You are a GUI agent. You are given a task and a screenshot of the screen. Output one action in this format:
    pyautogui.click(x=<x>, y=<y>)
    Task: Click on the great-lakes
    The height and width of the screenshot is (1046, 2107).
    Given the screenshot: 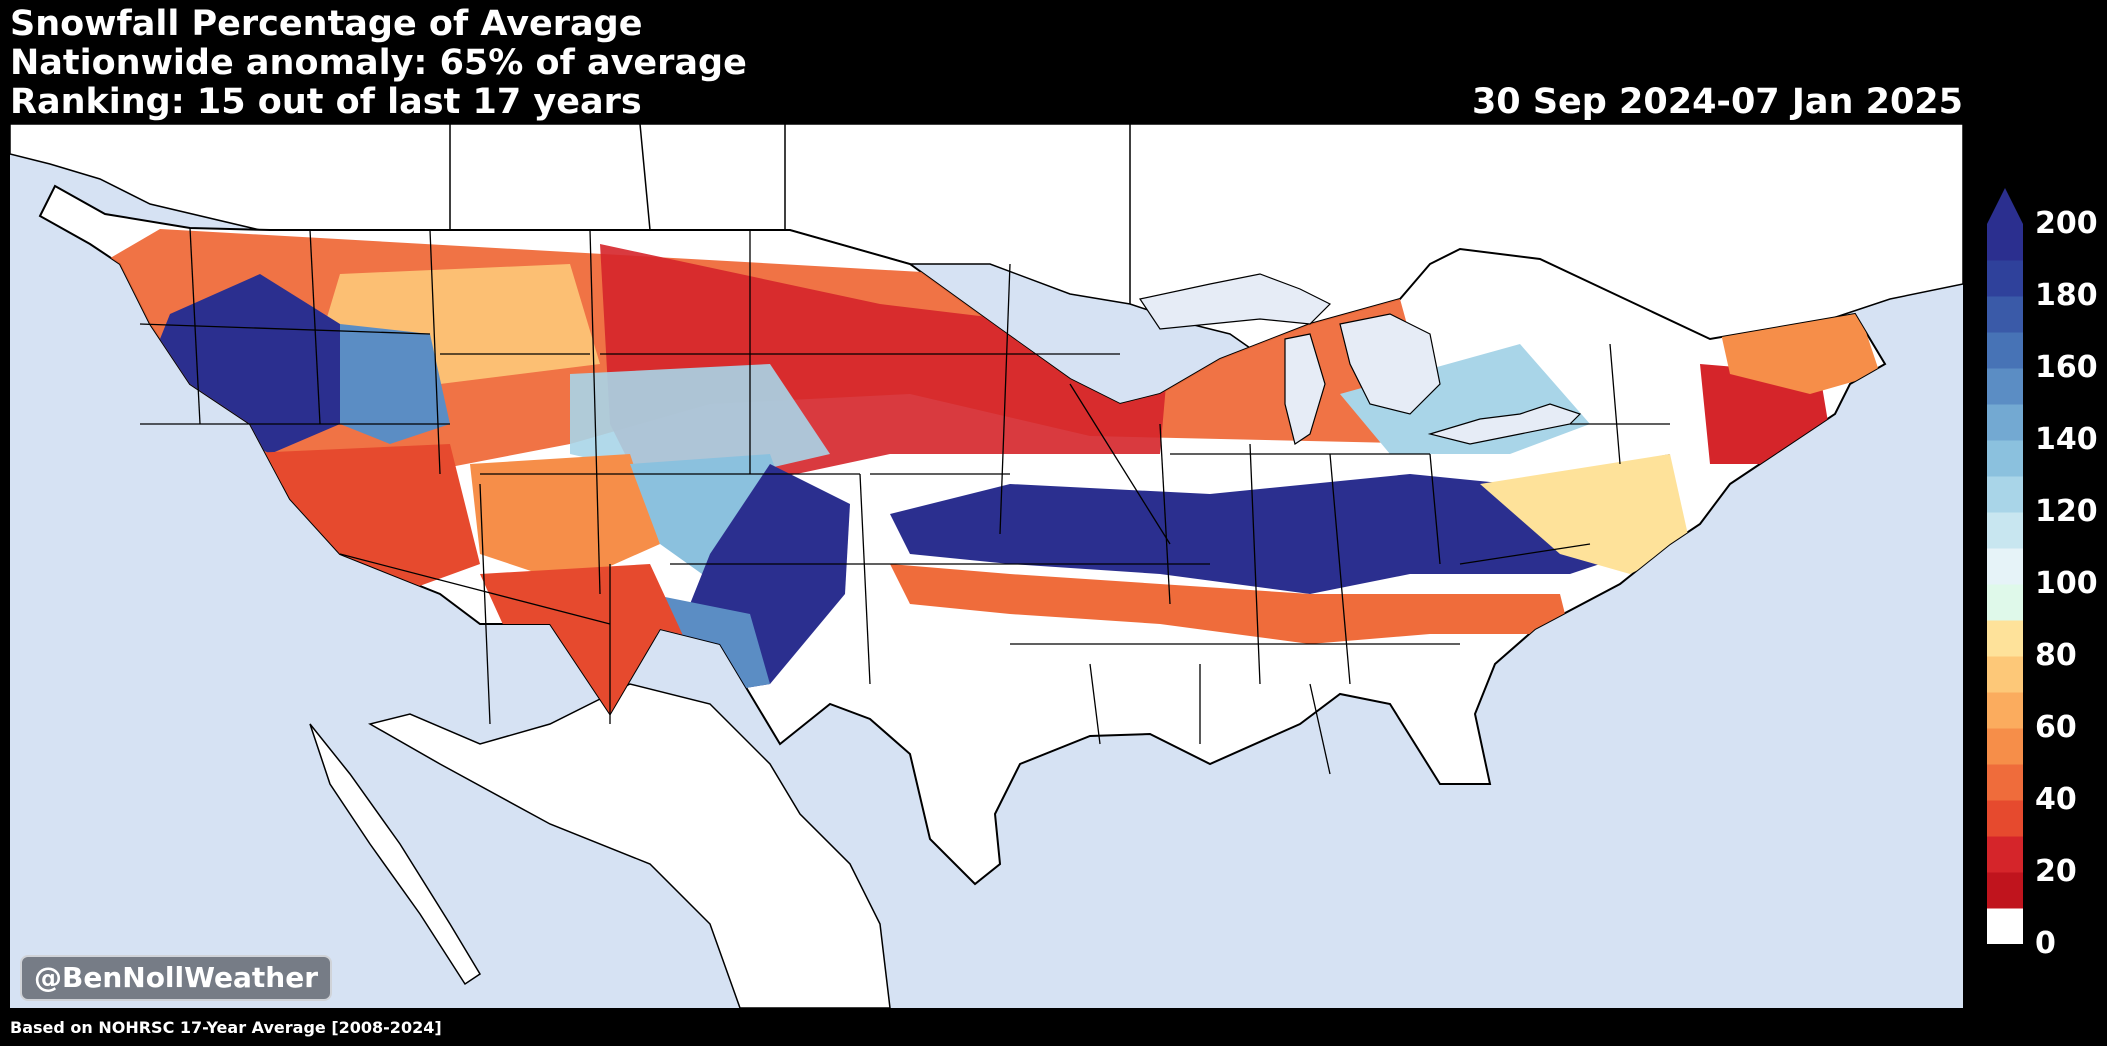 What is the action you would take?
    pyautogui.click(x=1235, y=301)
    